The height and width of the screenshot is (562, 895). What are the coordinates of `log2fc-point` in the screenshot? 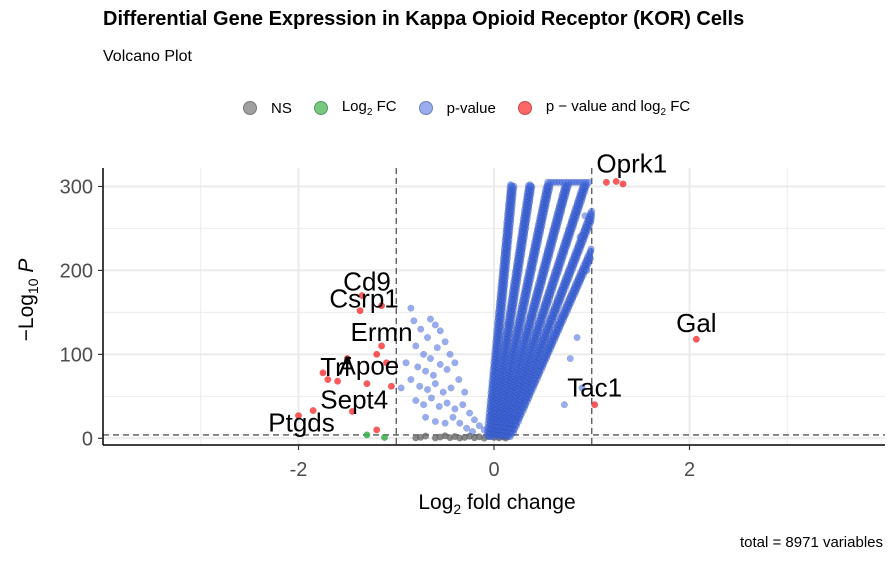 It's located at (367, 435).